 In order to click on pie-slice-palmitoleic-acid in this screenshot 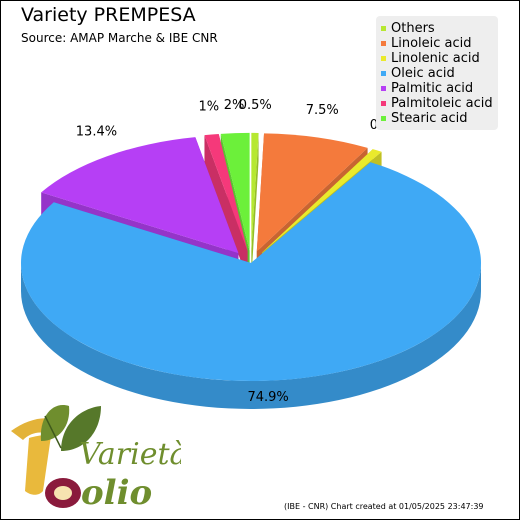, I will do `click(226, 206)`.